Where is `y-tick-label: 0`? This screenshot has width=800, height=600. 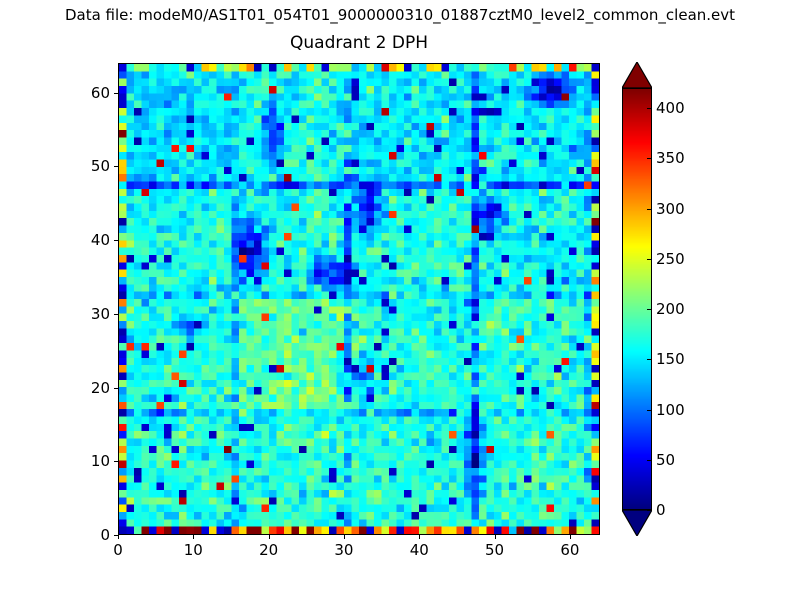
y-tick-label: 0 is located at coordinates (105, 535).